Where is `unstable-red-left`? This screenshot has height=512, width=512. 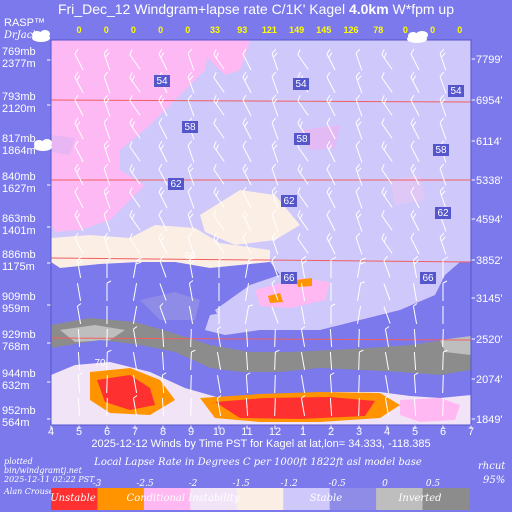
unstable-red-left is located at coordinates (126, 392).